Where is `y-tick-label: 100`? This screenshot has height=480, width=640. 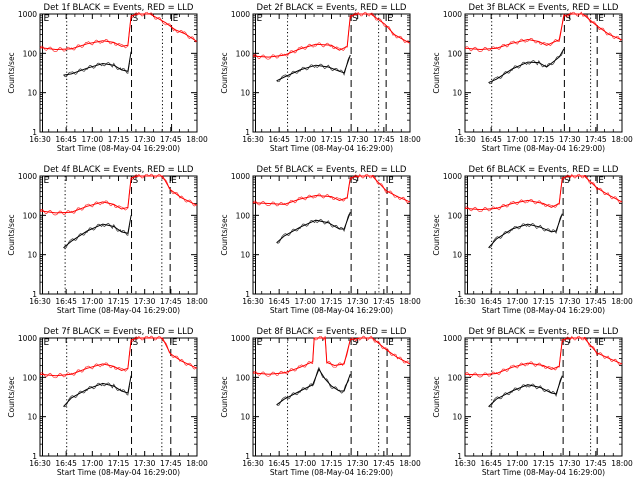
y-tick-label: 100 is located at coordinates (30, 215).